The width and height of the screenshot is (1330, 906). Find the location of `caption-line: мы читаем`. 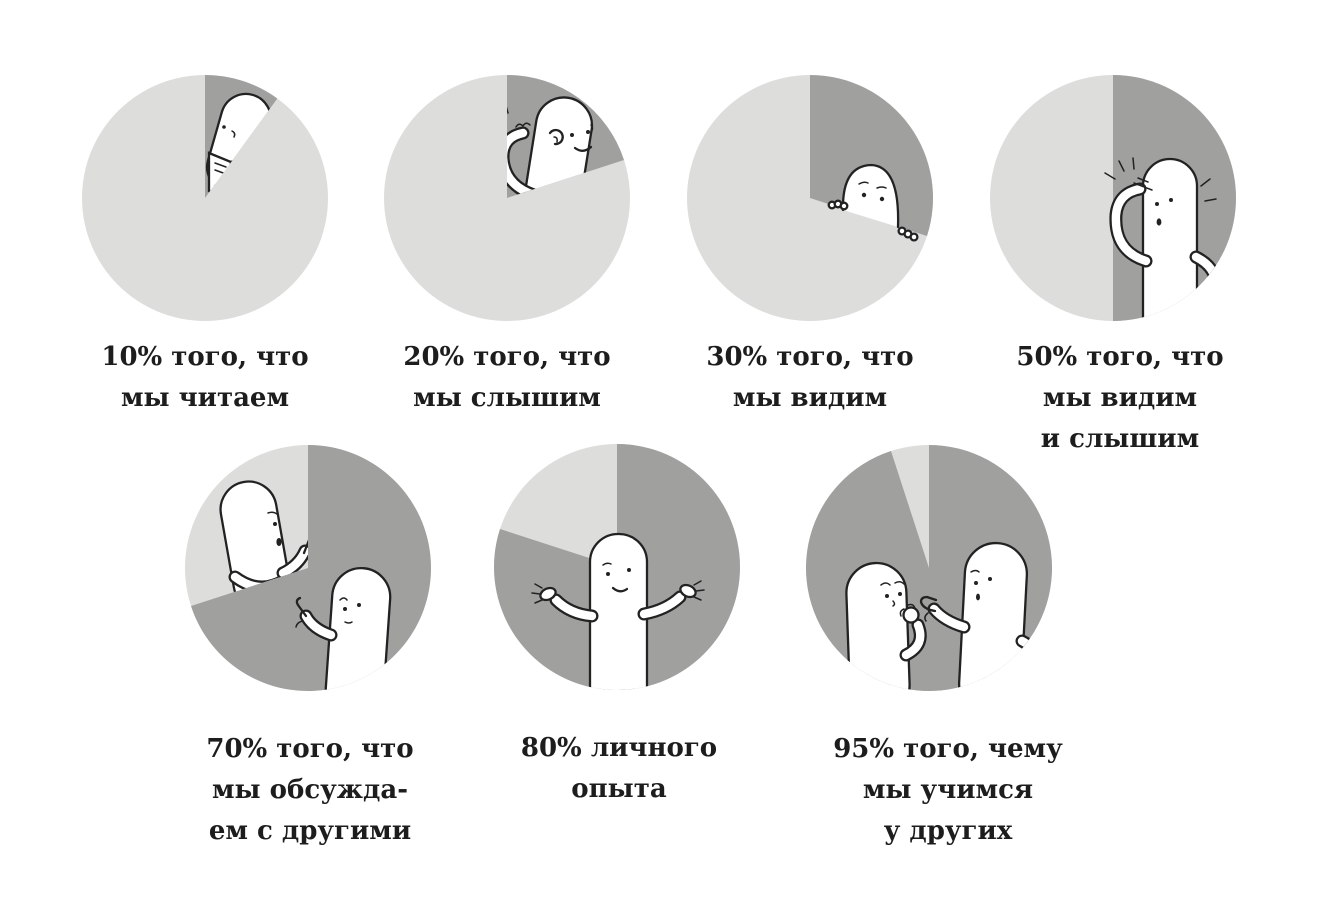

caption-line: мы читаем is located at coordinates (205, 398).